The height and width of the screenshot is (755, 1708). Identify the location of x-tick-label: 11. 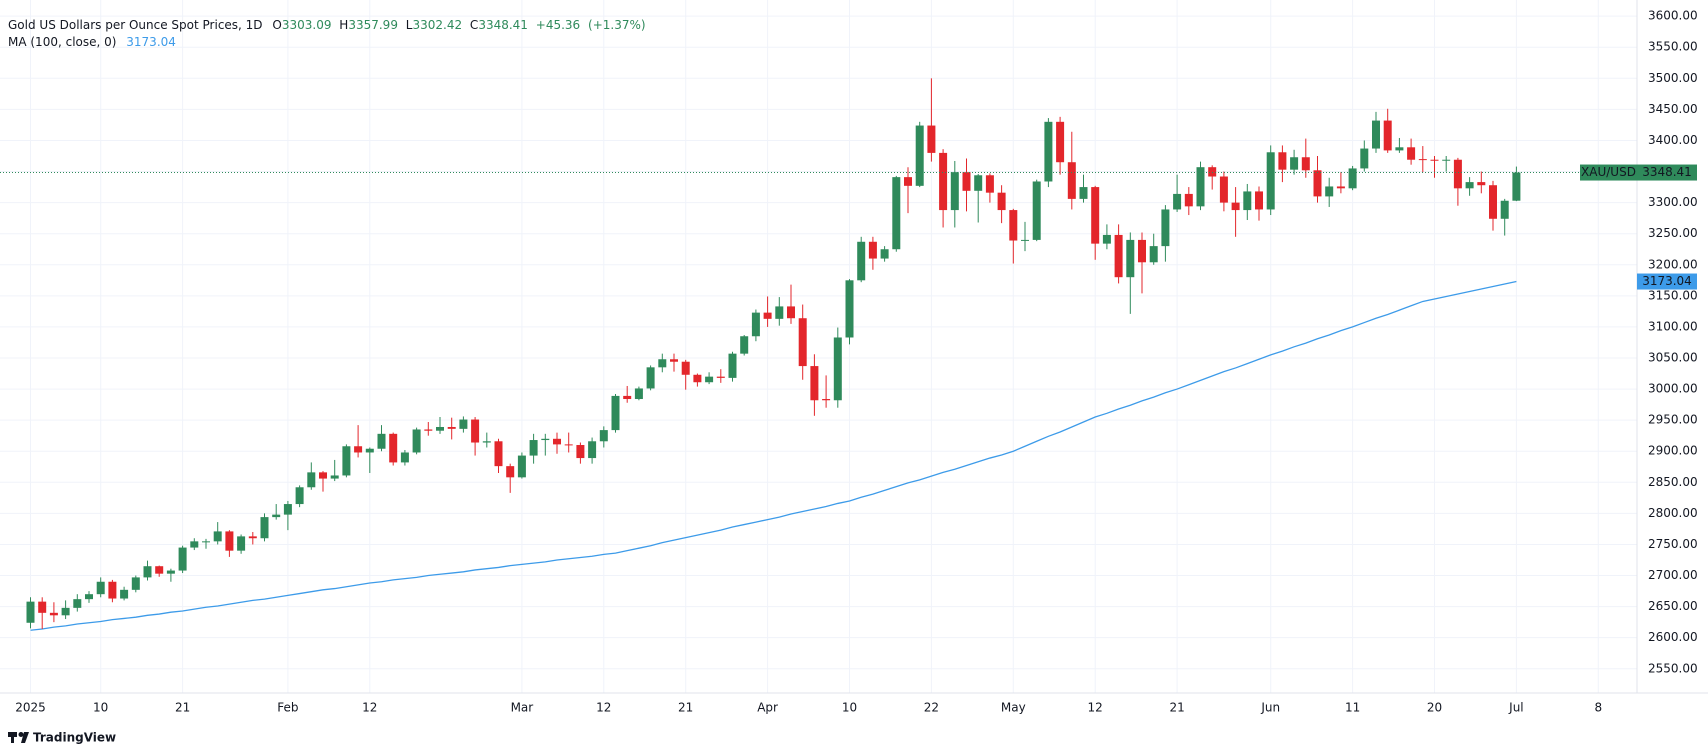
(1352, 708).